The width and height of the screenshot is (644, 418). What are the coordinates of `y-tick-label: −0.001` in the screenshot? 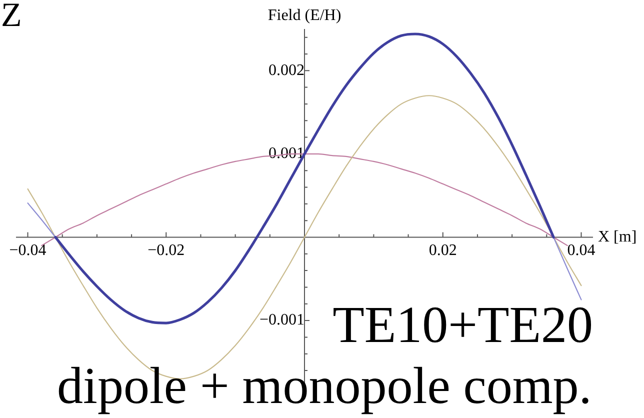 It's located at (281, 320).